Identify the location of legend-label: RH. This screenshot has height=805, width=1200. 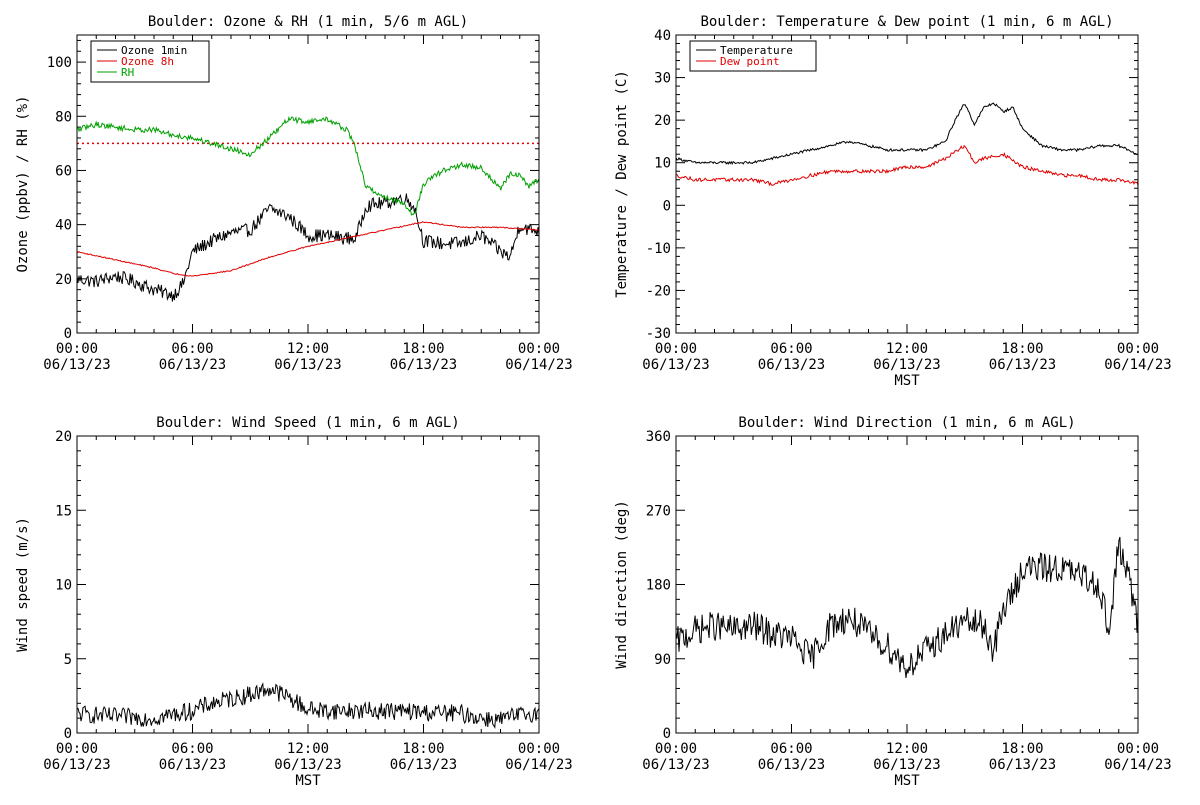
(127, 72).